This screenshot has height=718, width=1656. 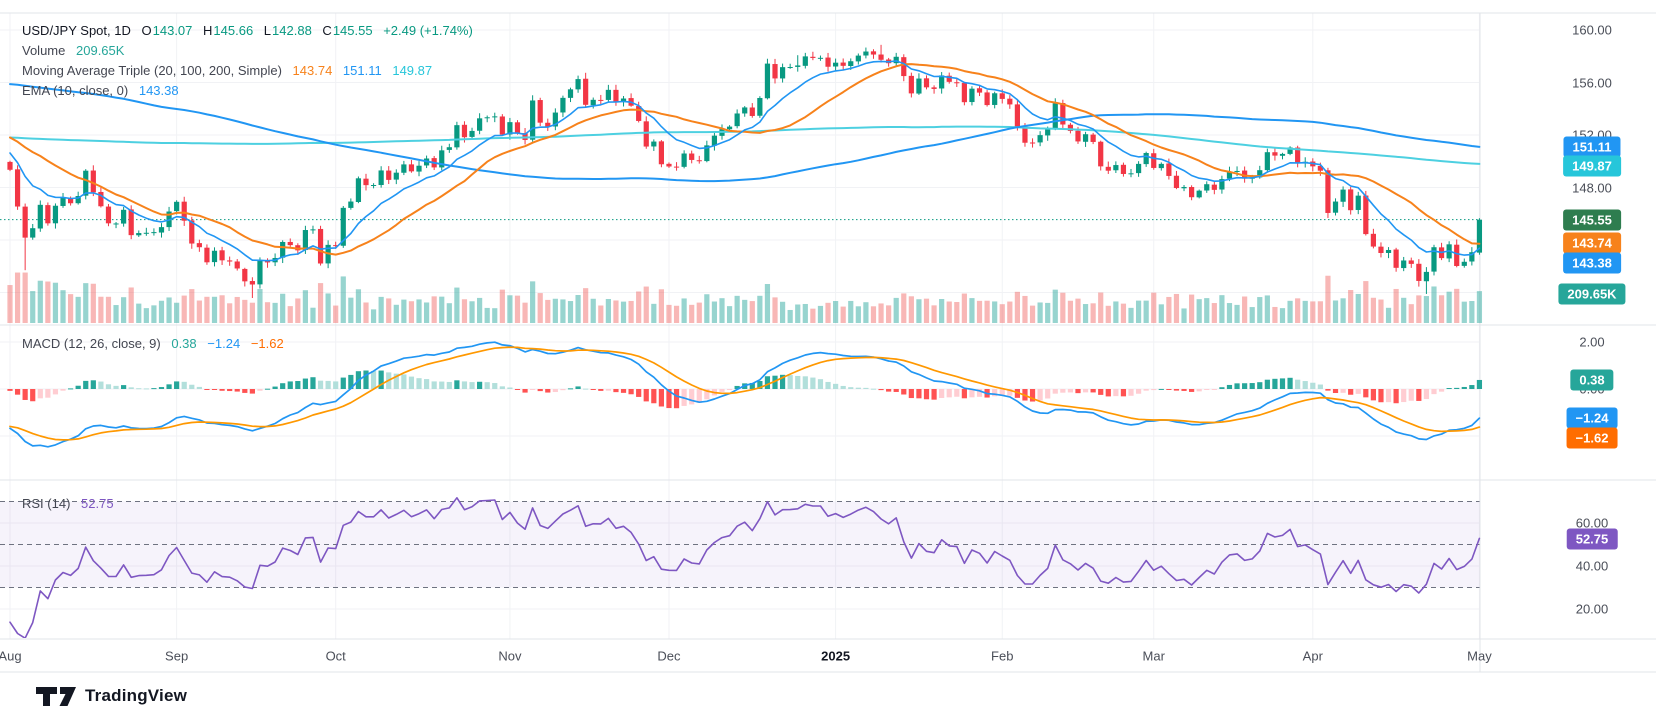 I want to click on axis-label: 20.00, so click(x=1592, y=609).